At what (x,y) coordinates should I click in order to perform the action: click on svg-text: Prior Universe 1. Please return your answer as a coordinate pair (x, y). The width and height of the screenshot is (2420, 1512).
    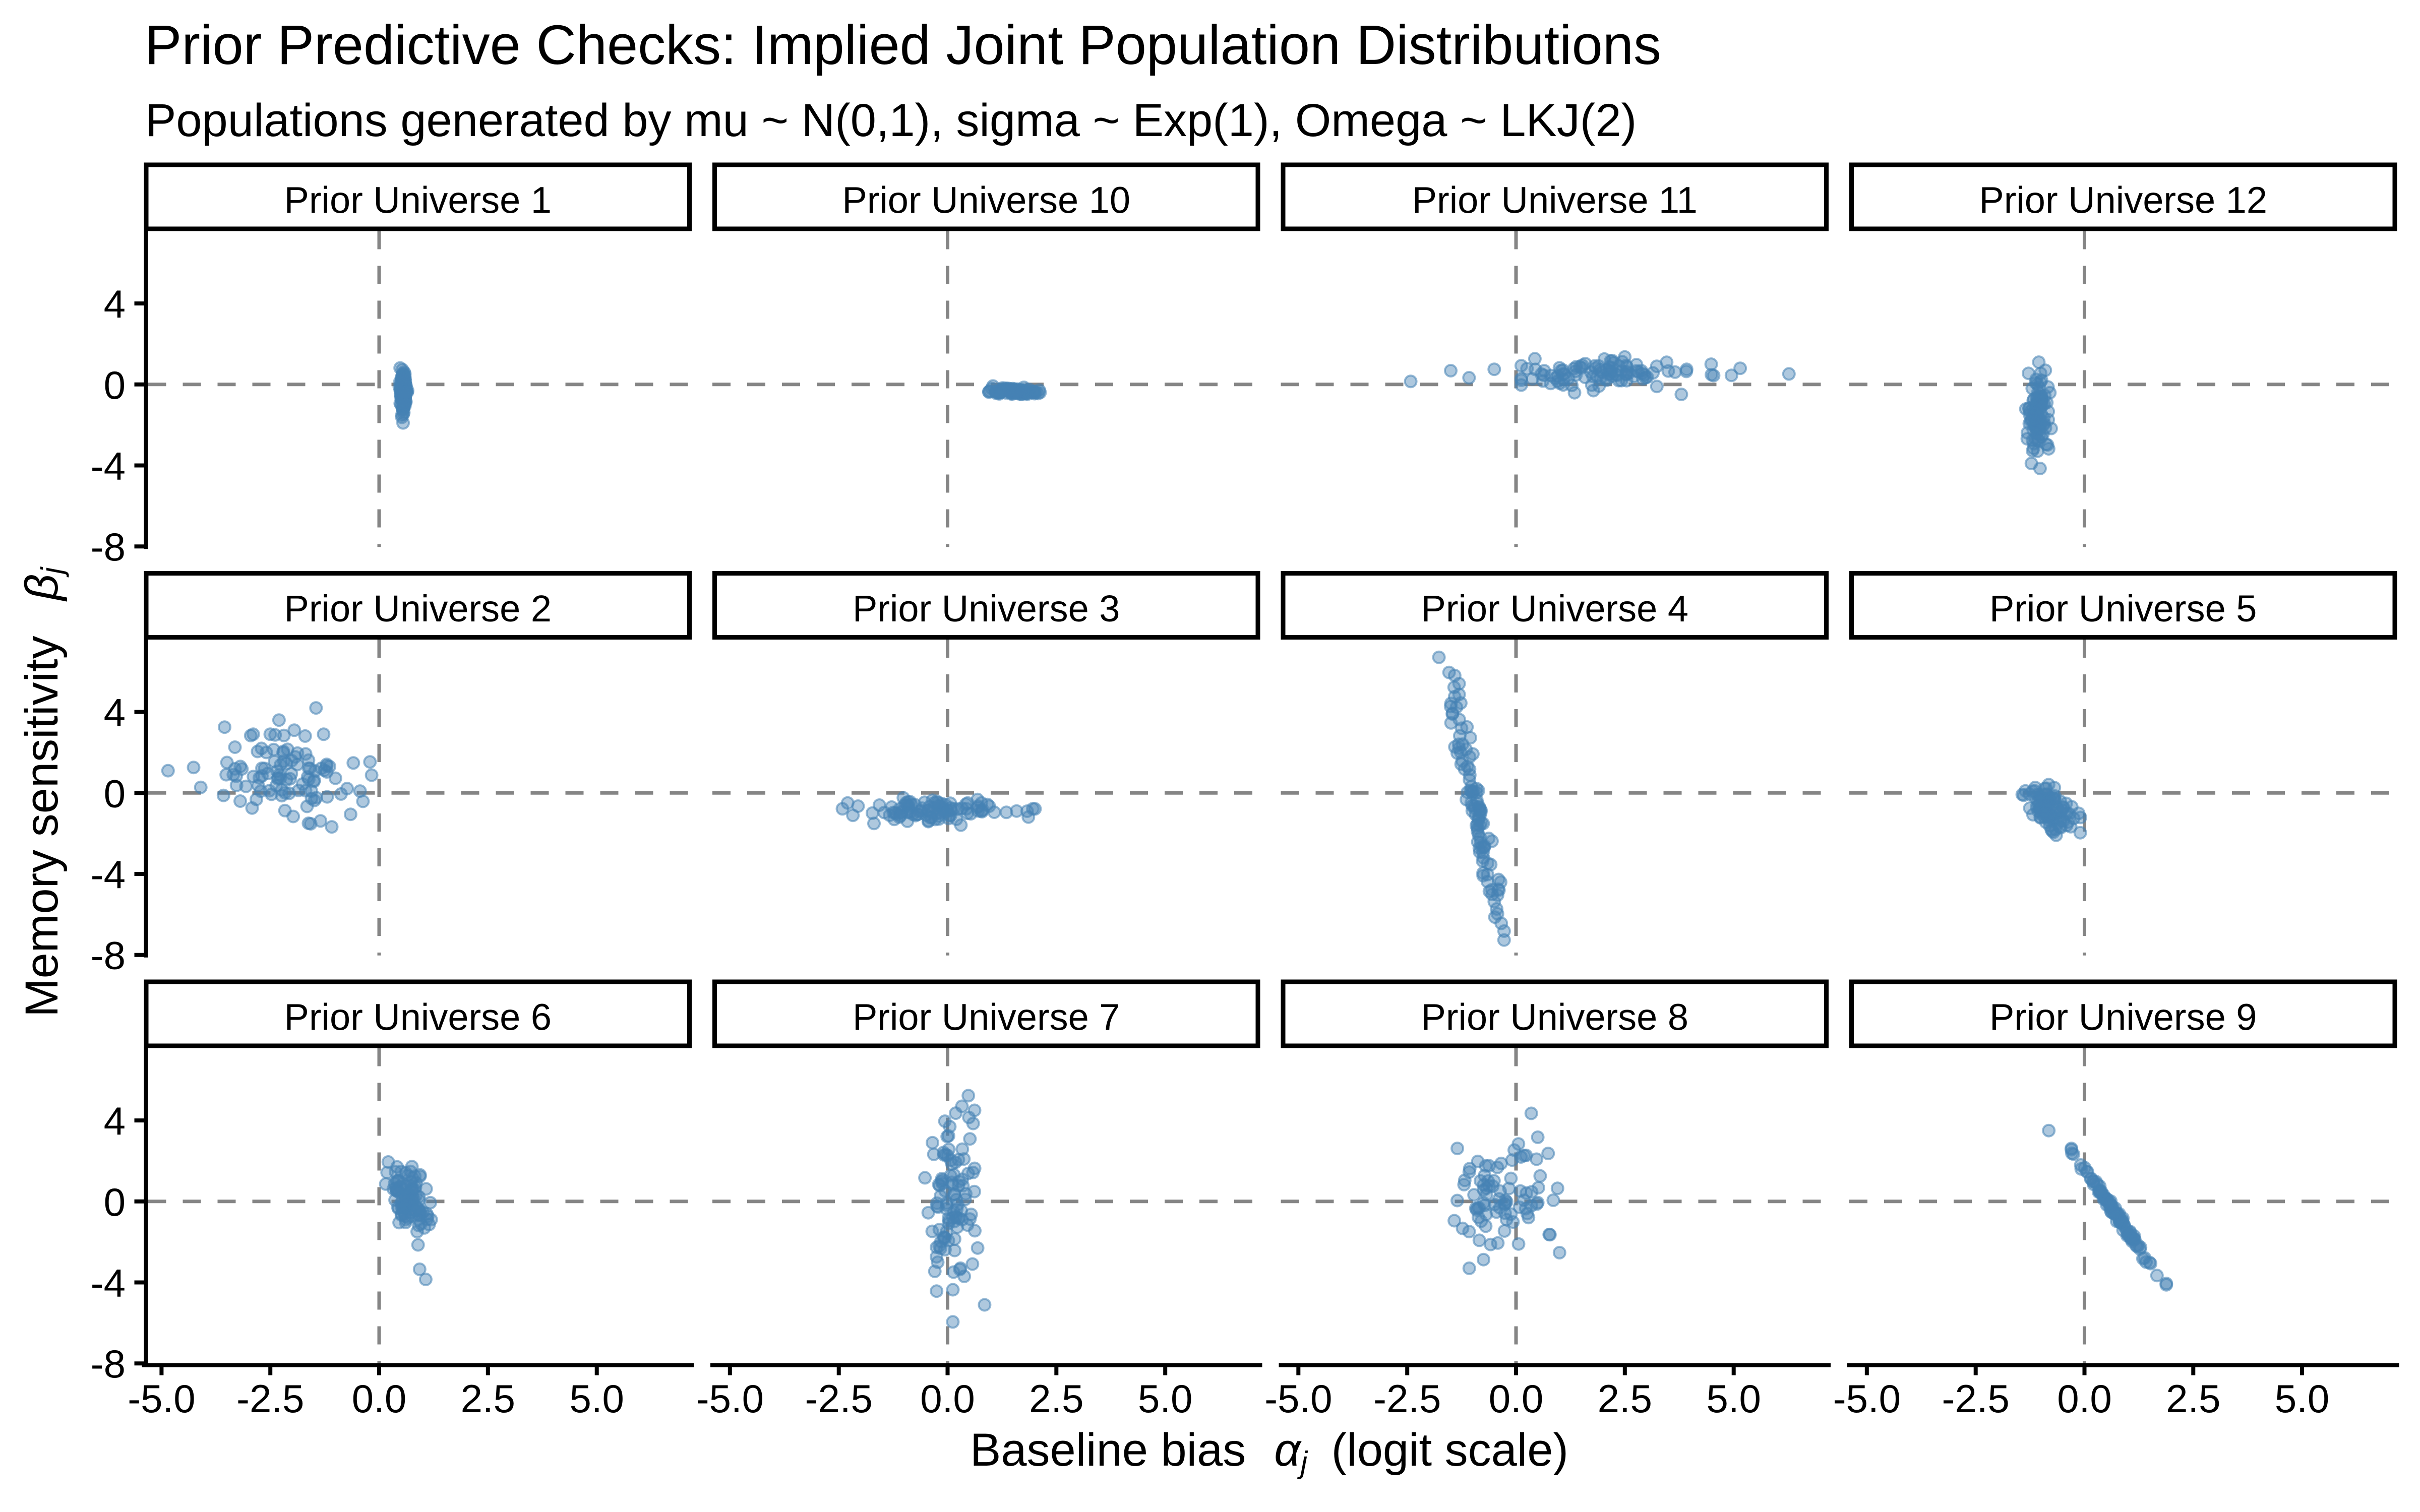
    Looking at the image, I should click on (418, 200).